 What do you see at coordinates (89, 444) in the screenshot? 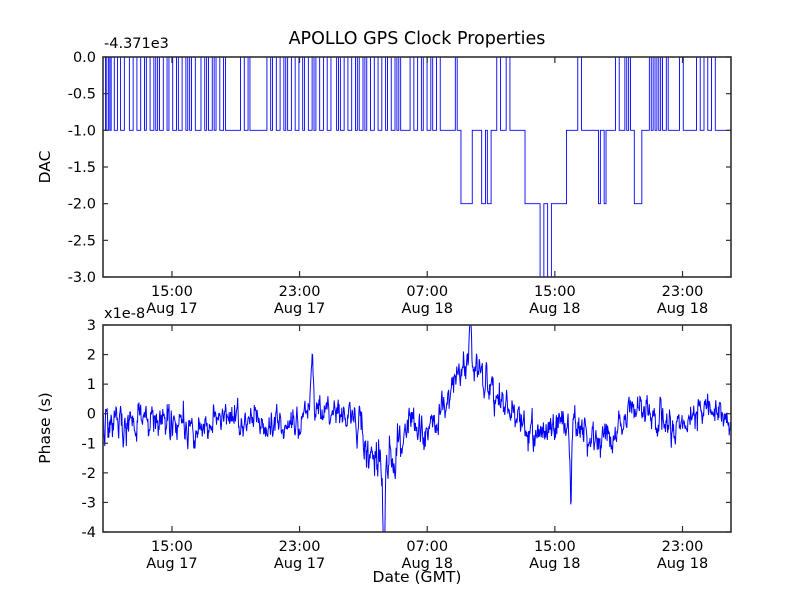
I see `y-tick-label: -1` at bounding box center [89, 444].